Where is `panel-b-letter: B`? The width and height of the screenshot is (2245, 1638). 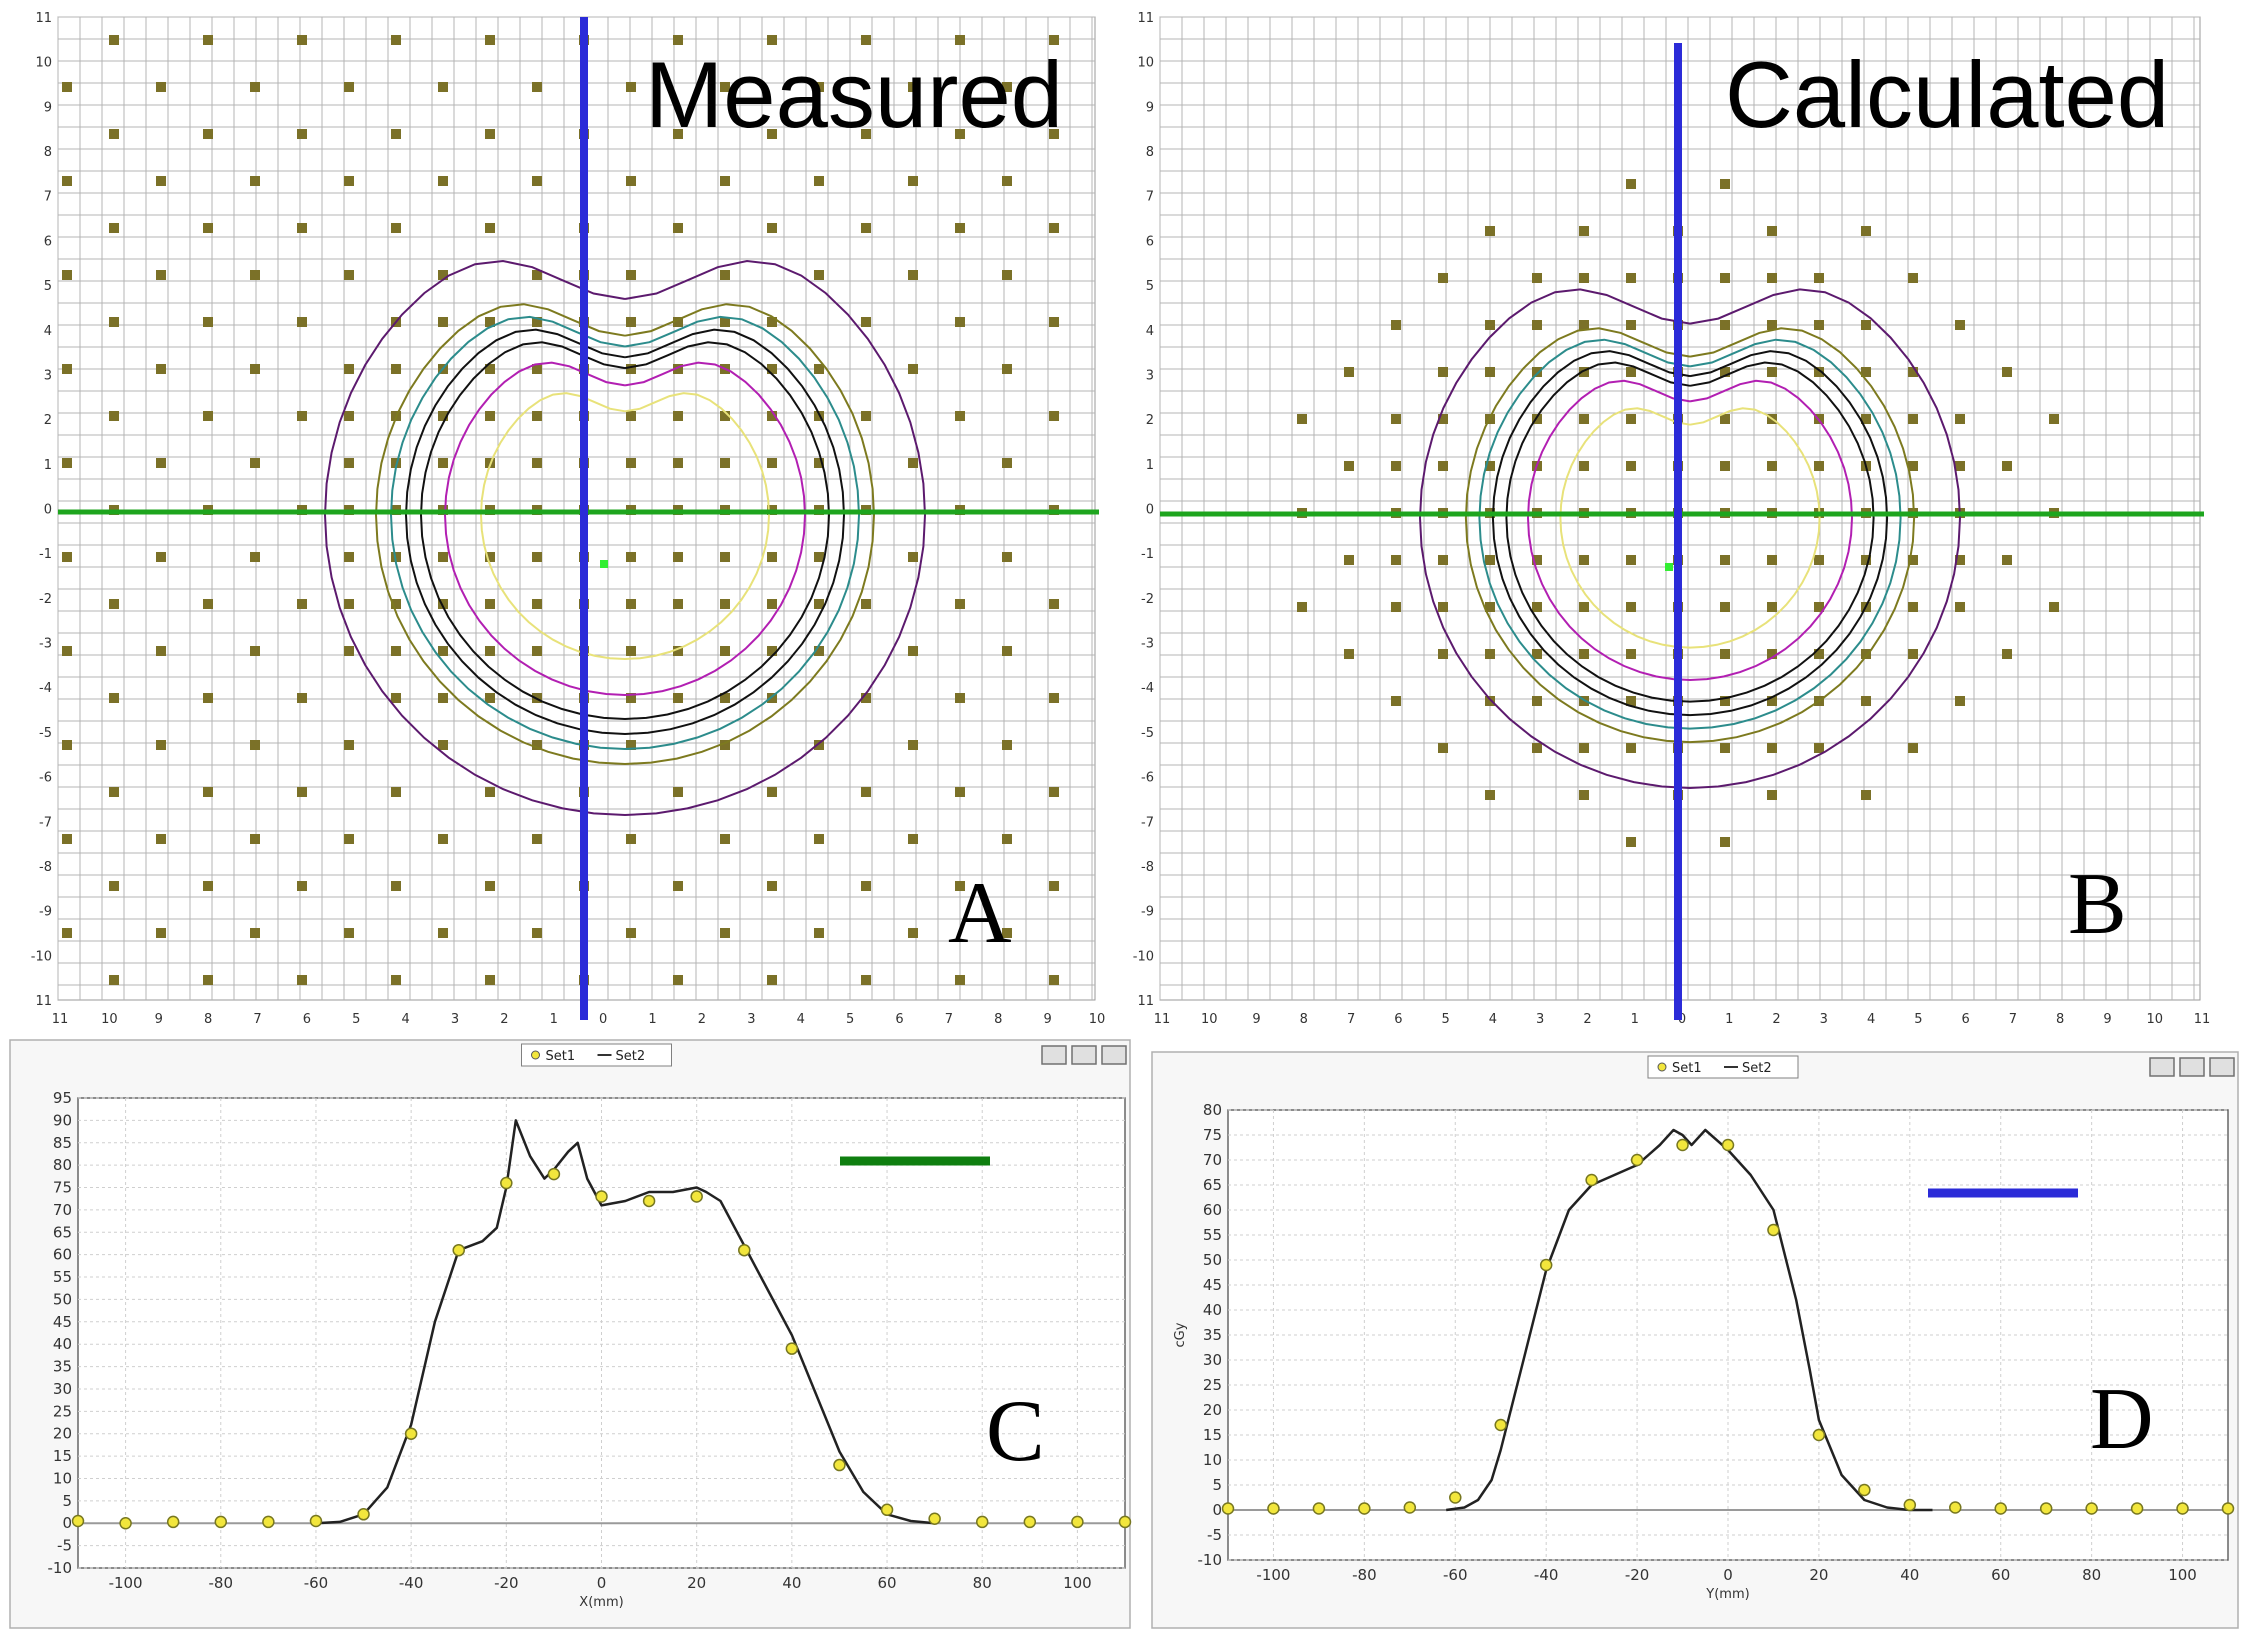 panel-b-letter: B is located at coordinates (2097, 904).